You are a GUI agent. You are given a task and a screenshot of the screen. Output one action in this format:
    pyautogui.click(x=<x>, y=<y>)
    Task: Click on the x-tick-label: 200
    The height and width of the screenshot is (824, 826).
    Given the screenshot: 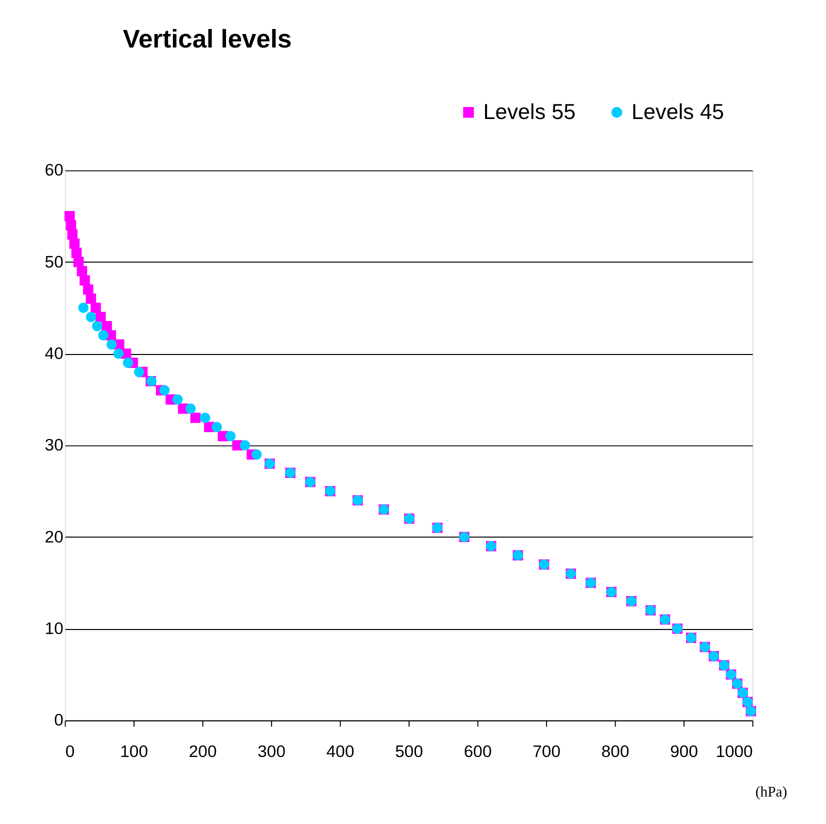 What is the action you would take?
    pyautogui.click(x=202, y=752)
    